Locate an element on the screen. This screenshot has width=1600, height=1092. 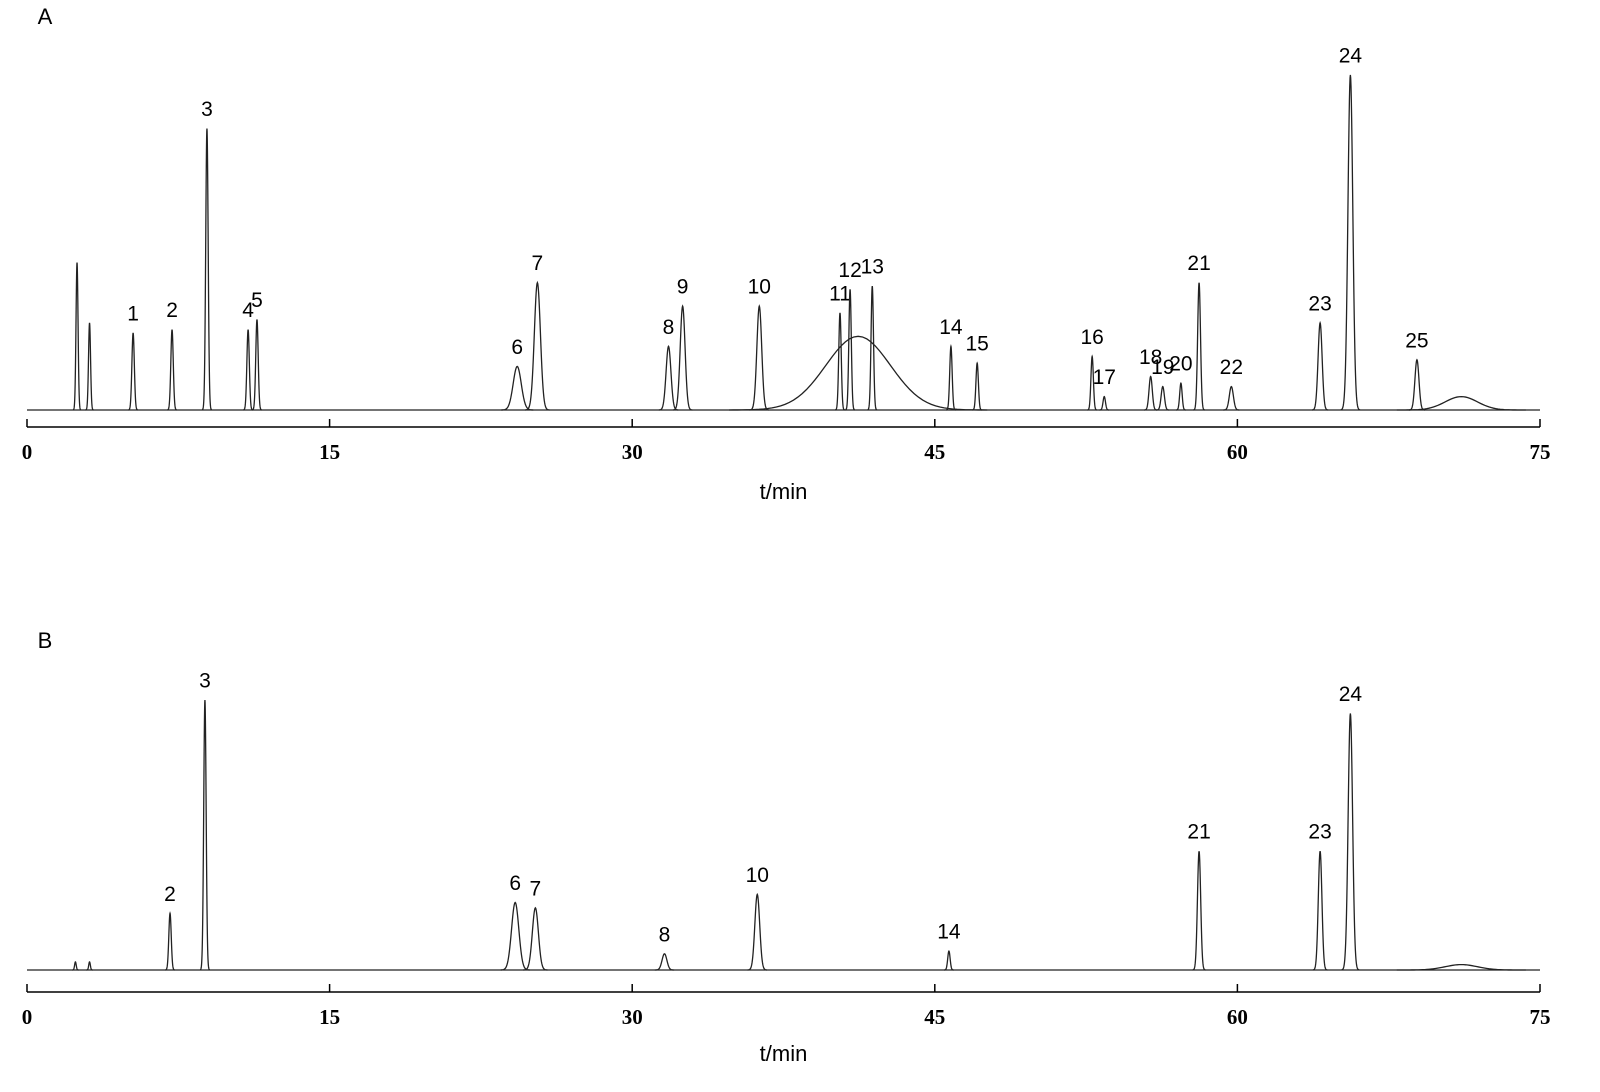
peak-label: 17 is located at coordinates (1104, 377).